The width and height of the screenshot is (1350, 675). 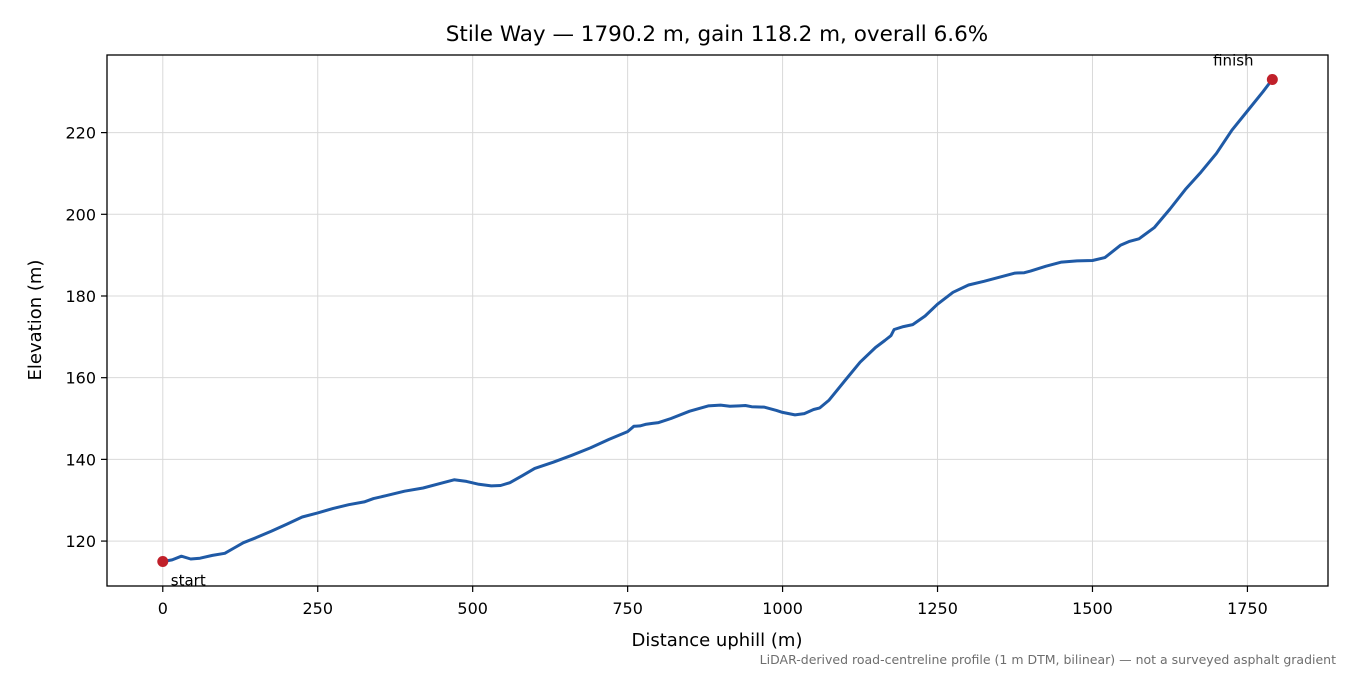 What do you see at coordinates (937, 608) in the screenshot?
I see `x-tick-label: 1250` at bounding box center [937, 608].